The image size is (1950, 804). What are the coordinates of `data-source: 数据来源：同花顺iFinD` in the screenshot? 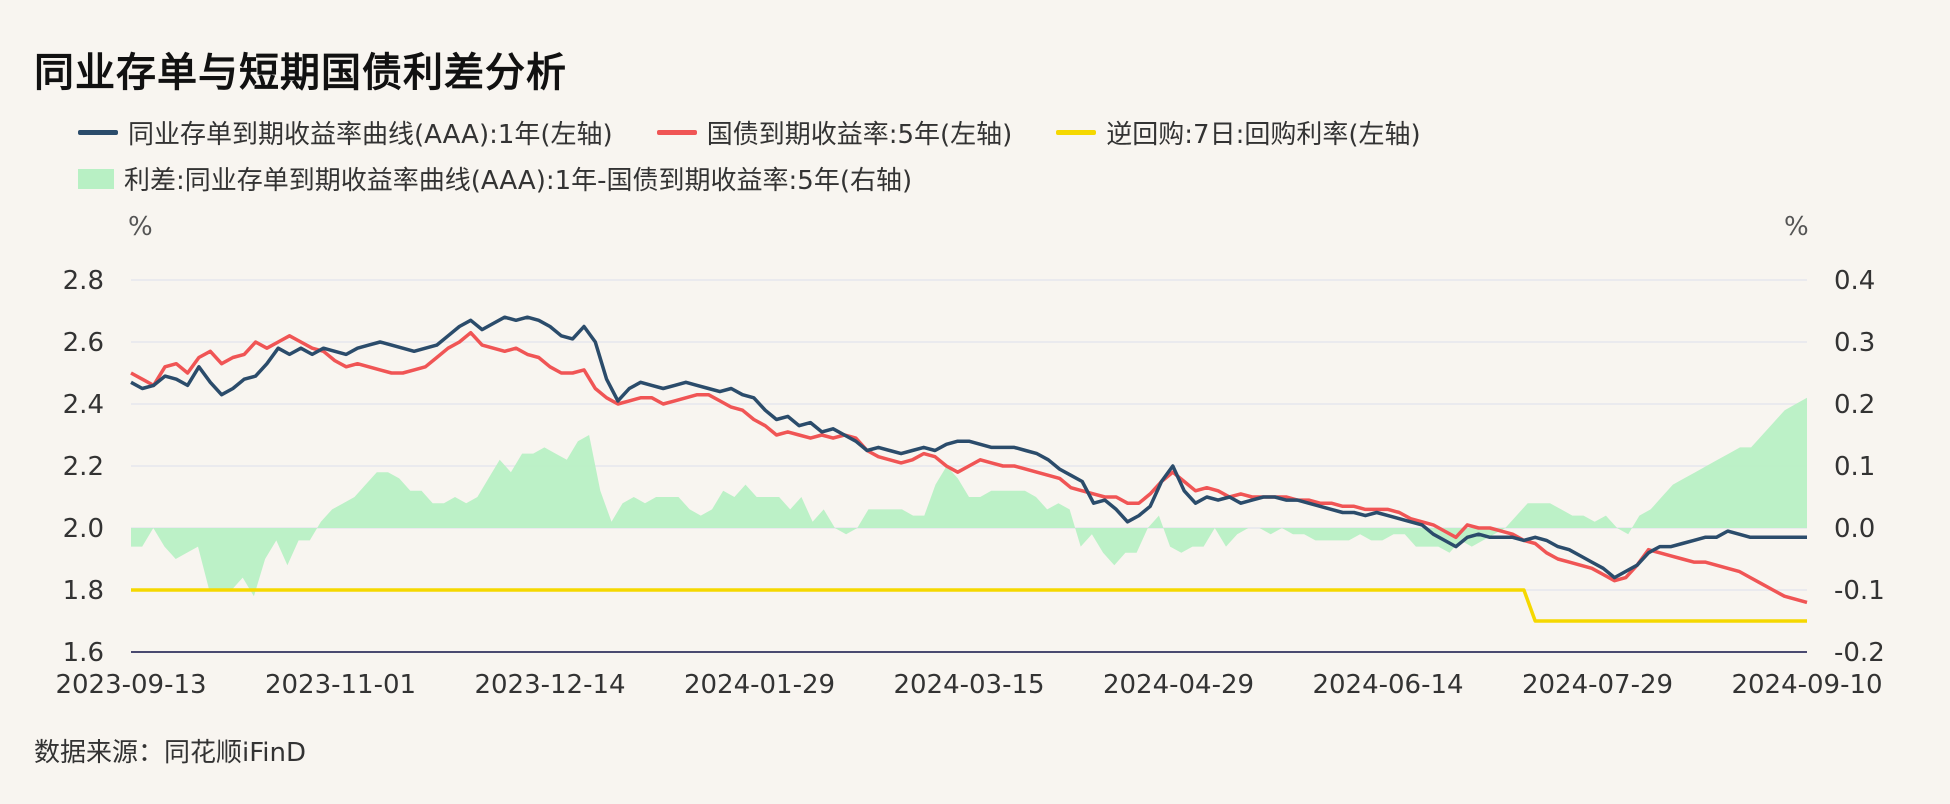 It's located at (170, 753).